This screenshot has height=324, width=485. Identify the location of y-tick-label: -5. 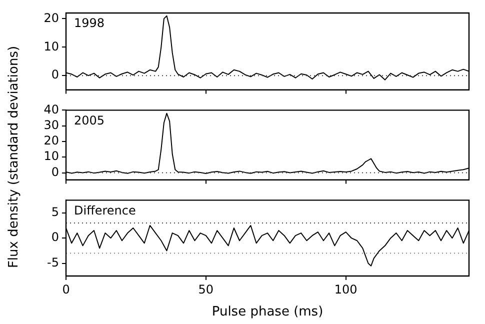
(53, 262).